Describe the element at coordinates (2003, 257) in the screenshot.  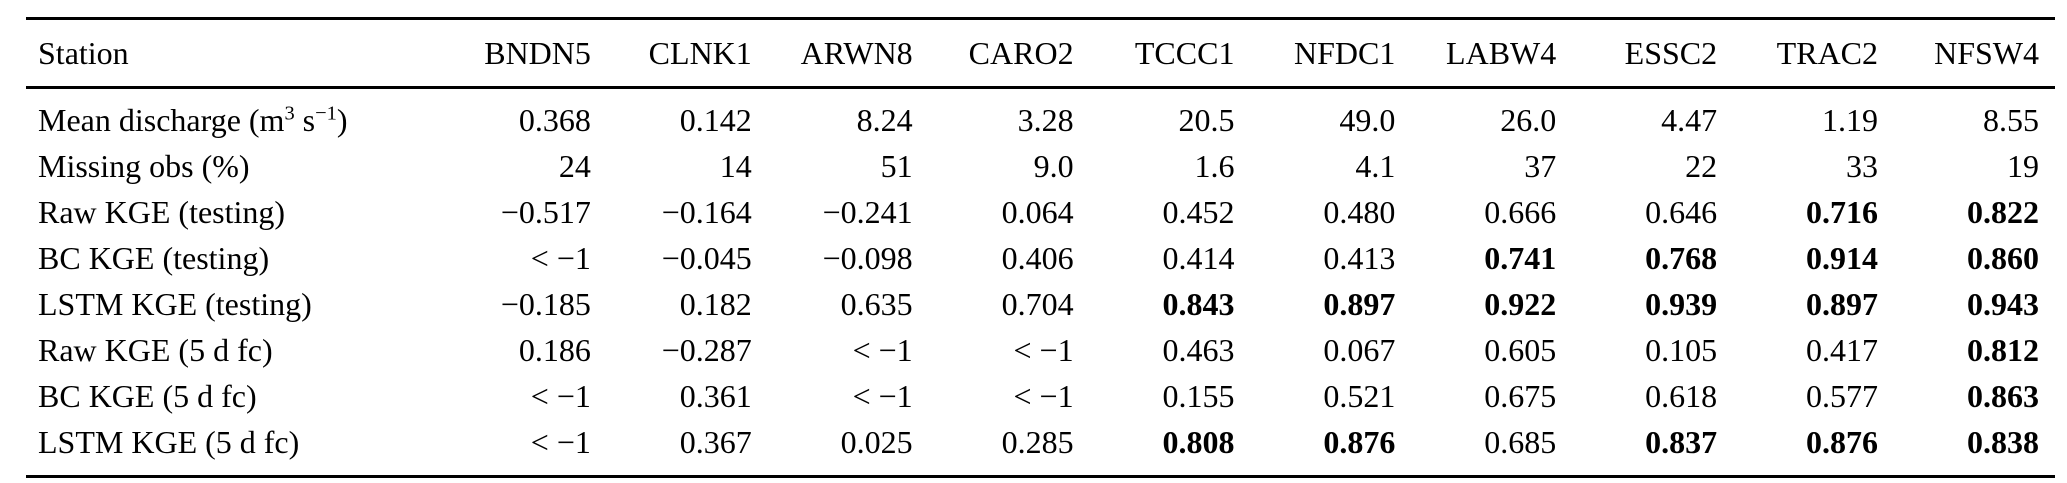
I see `table-cell: 0.860` at that location.